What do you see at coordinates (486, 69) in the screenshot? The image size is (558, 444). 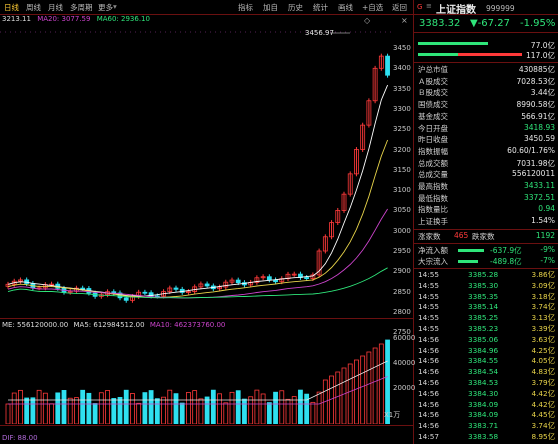 I see `stat-row: 沪总市值 430885亿` at bounding box center [486, 69].